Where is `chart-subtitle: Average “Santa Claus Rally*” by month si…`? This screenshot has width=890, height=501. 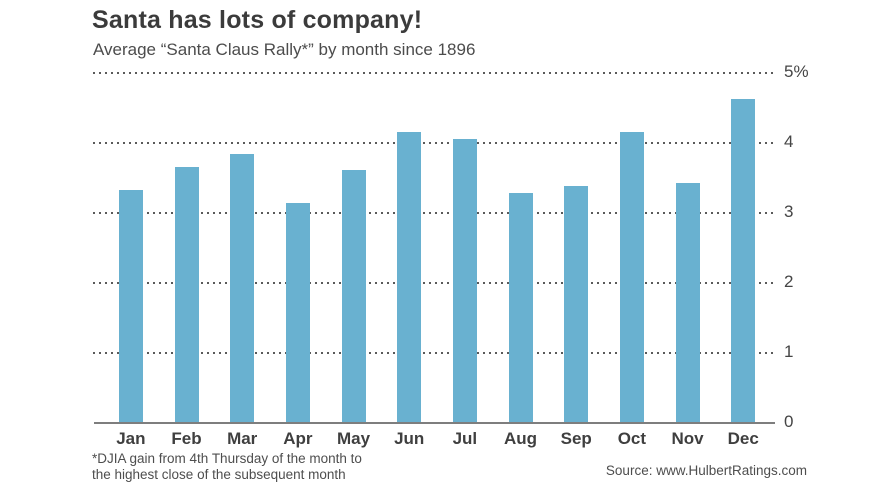 chart-subtitle: Average “Santa Claus Rally*” by month si… is located at coordinates (284, 49).